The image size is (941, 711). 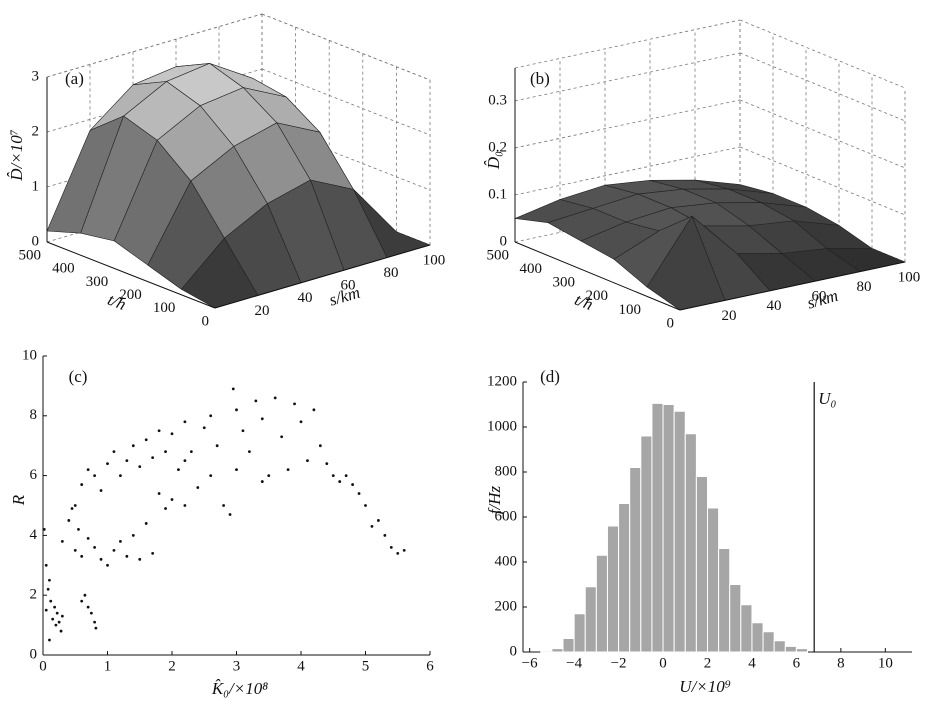 What do you see at coordinates (36, 76) in the screenshot?
I see `z-tick-label: 3` at bounding box center [36, 76].